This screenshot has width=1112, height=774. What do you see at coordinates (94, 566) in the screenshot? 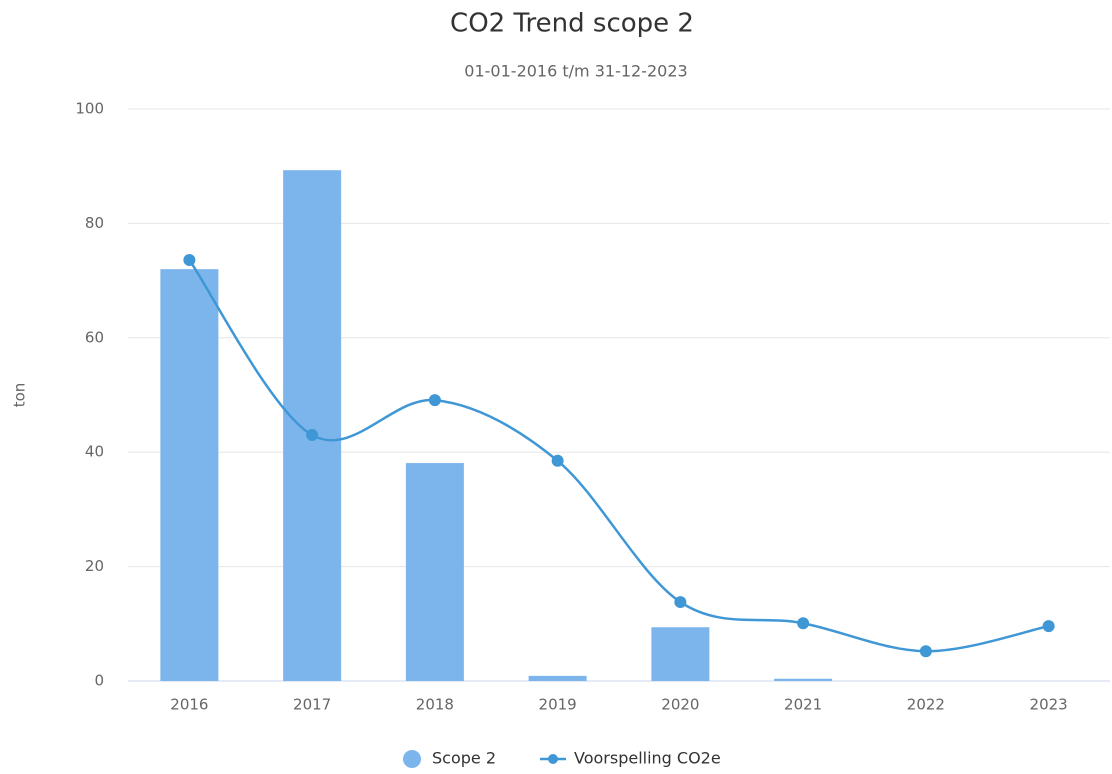
I see `y-tick-label: 20` at bounding box center [94, 566].